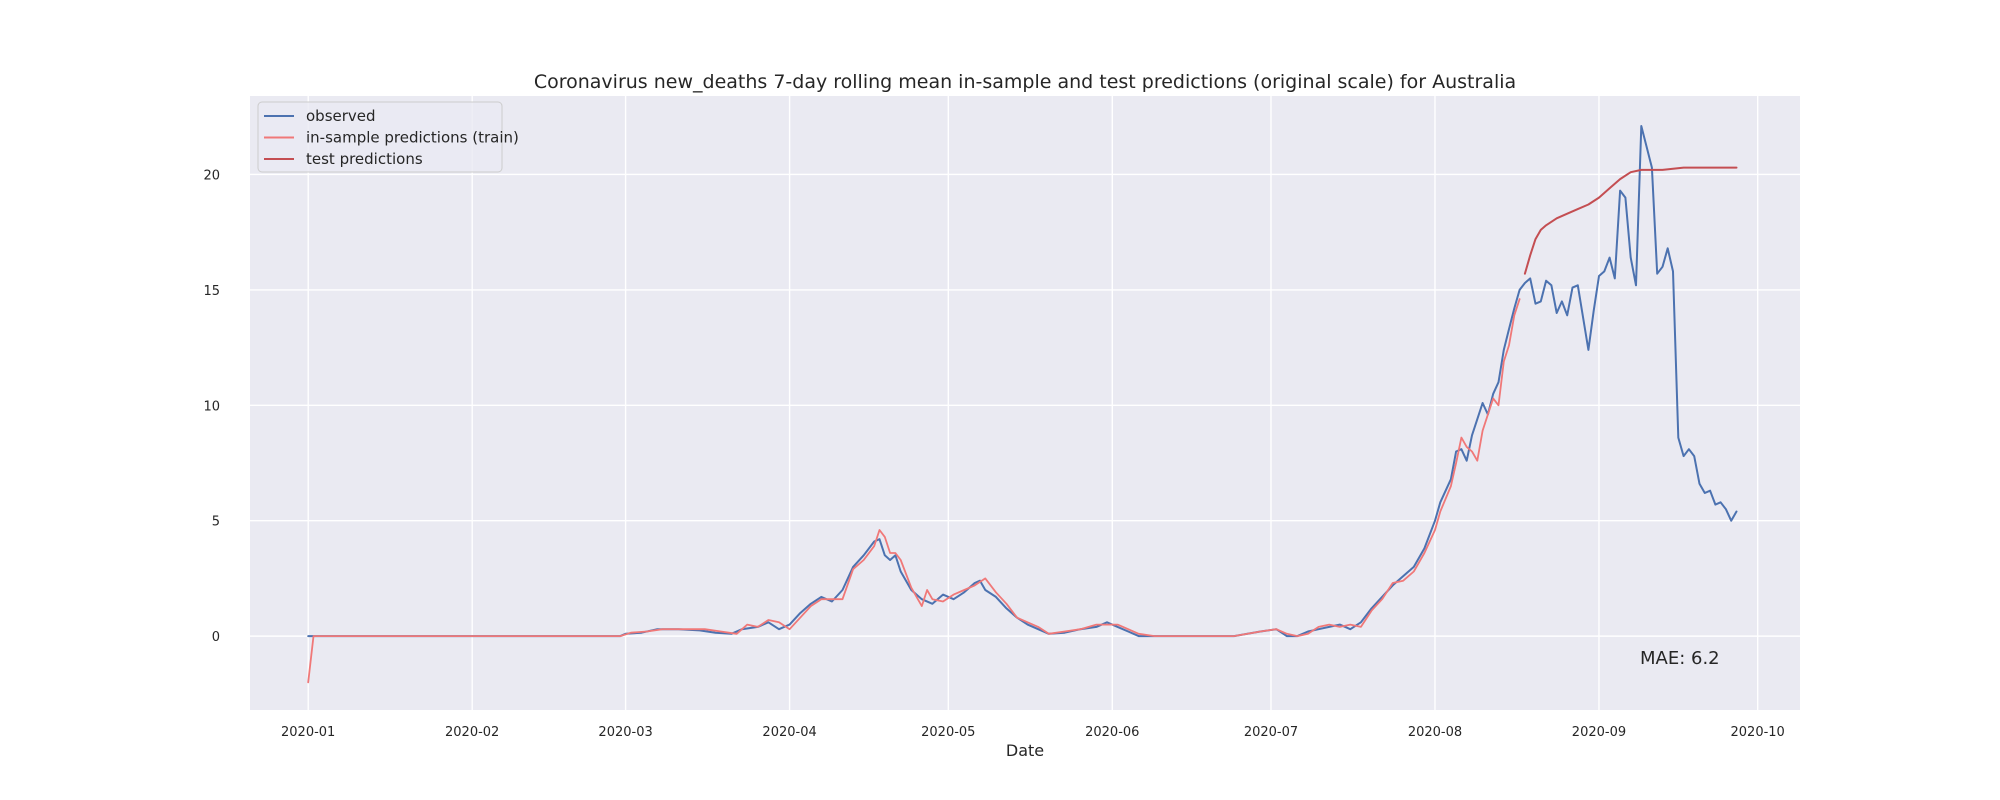  What do you see at coordinates (211, 175) in the screenshot?
I see `y-tick-label: 20` at bounding box center [211, 175].